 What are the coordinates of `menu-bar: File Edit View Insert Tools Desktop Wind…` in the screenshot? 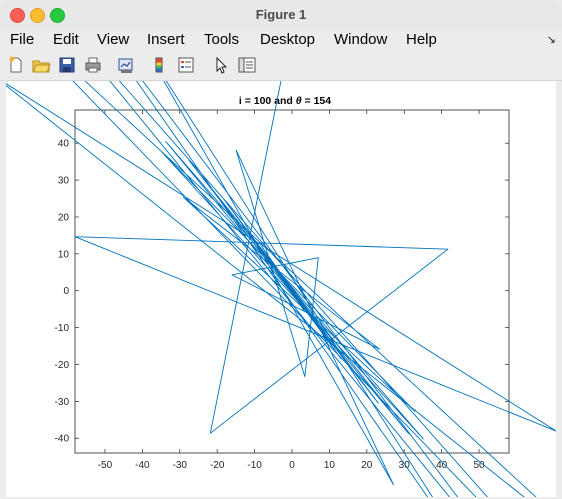 It's located at (281, 40).